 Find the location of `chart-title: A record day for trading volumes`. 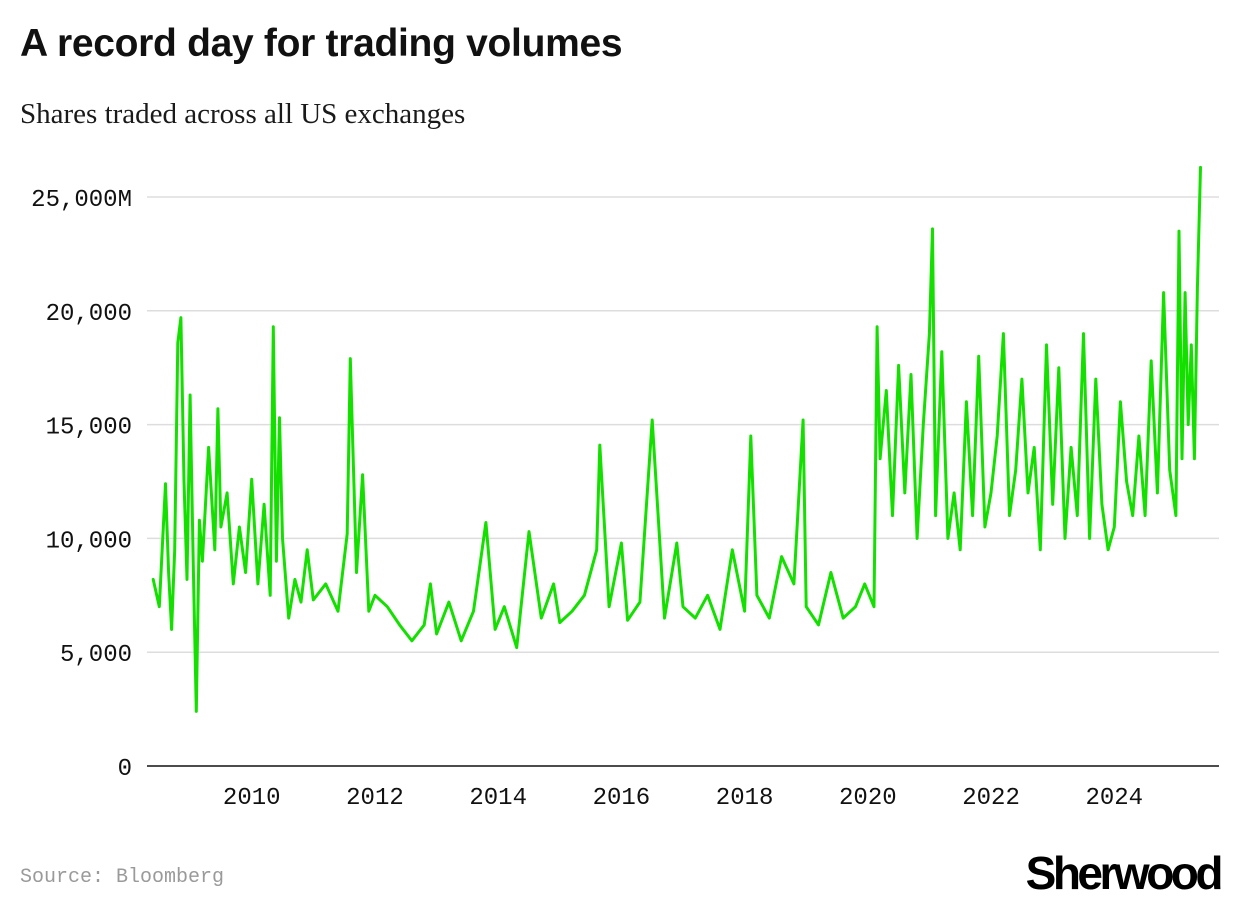

chart-title: A record day for trading volumes is located at coordinates (321, 43).